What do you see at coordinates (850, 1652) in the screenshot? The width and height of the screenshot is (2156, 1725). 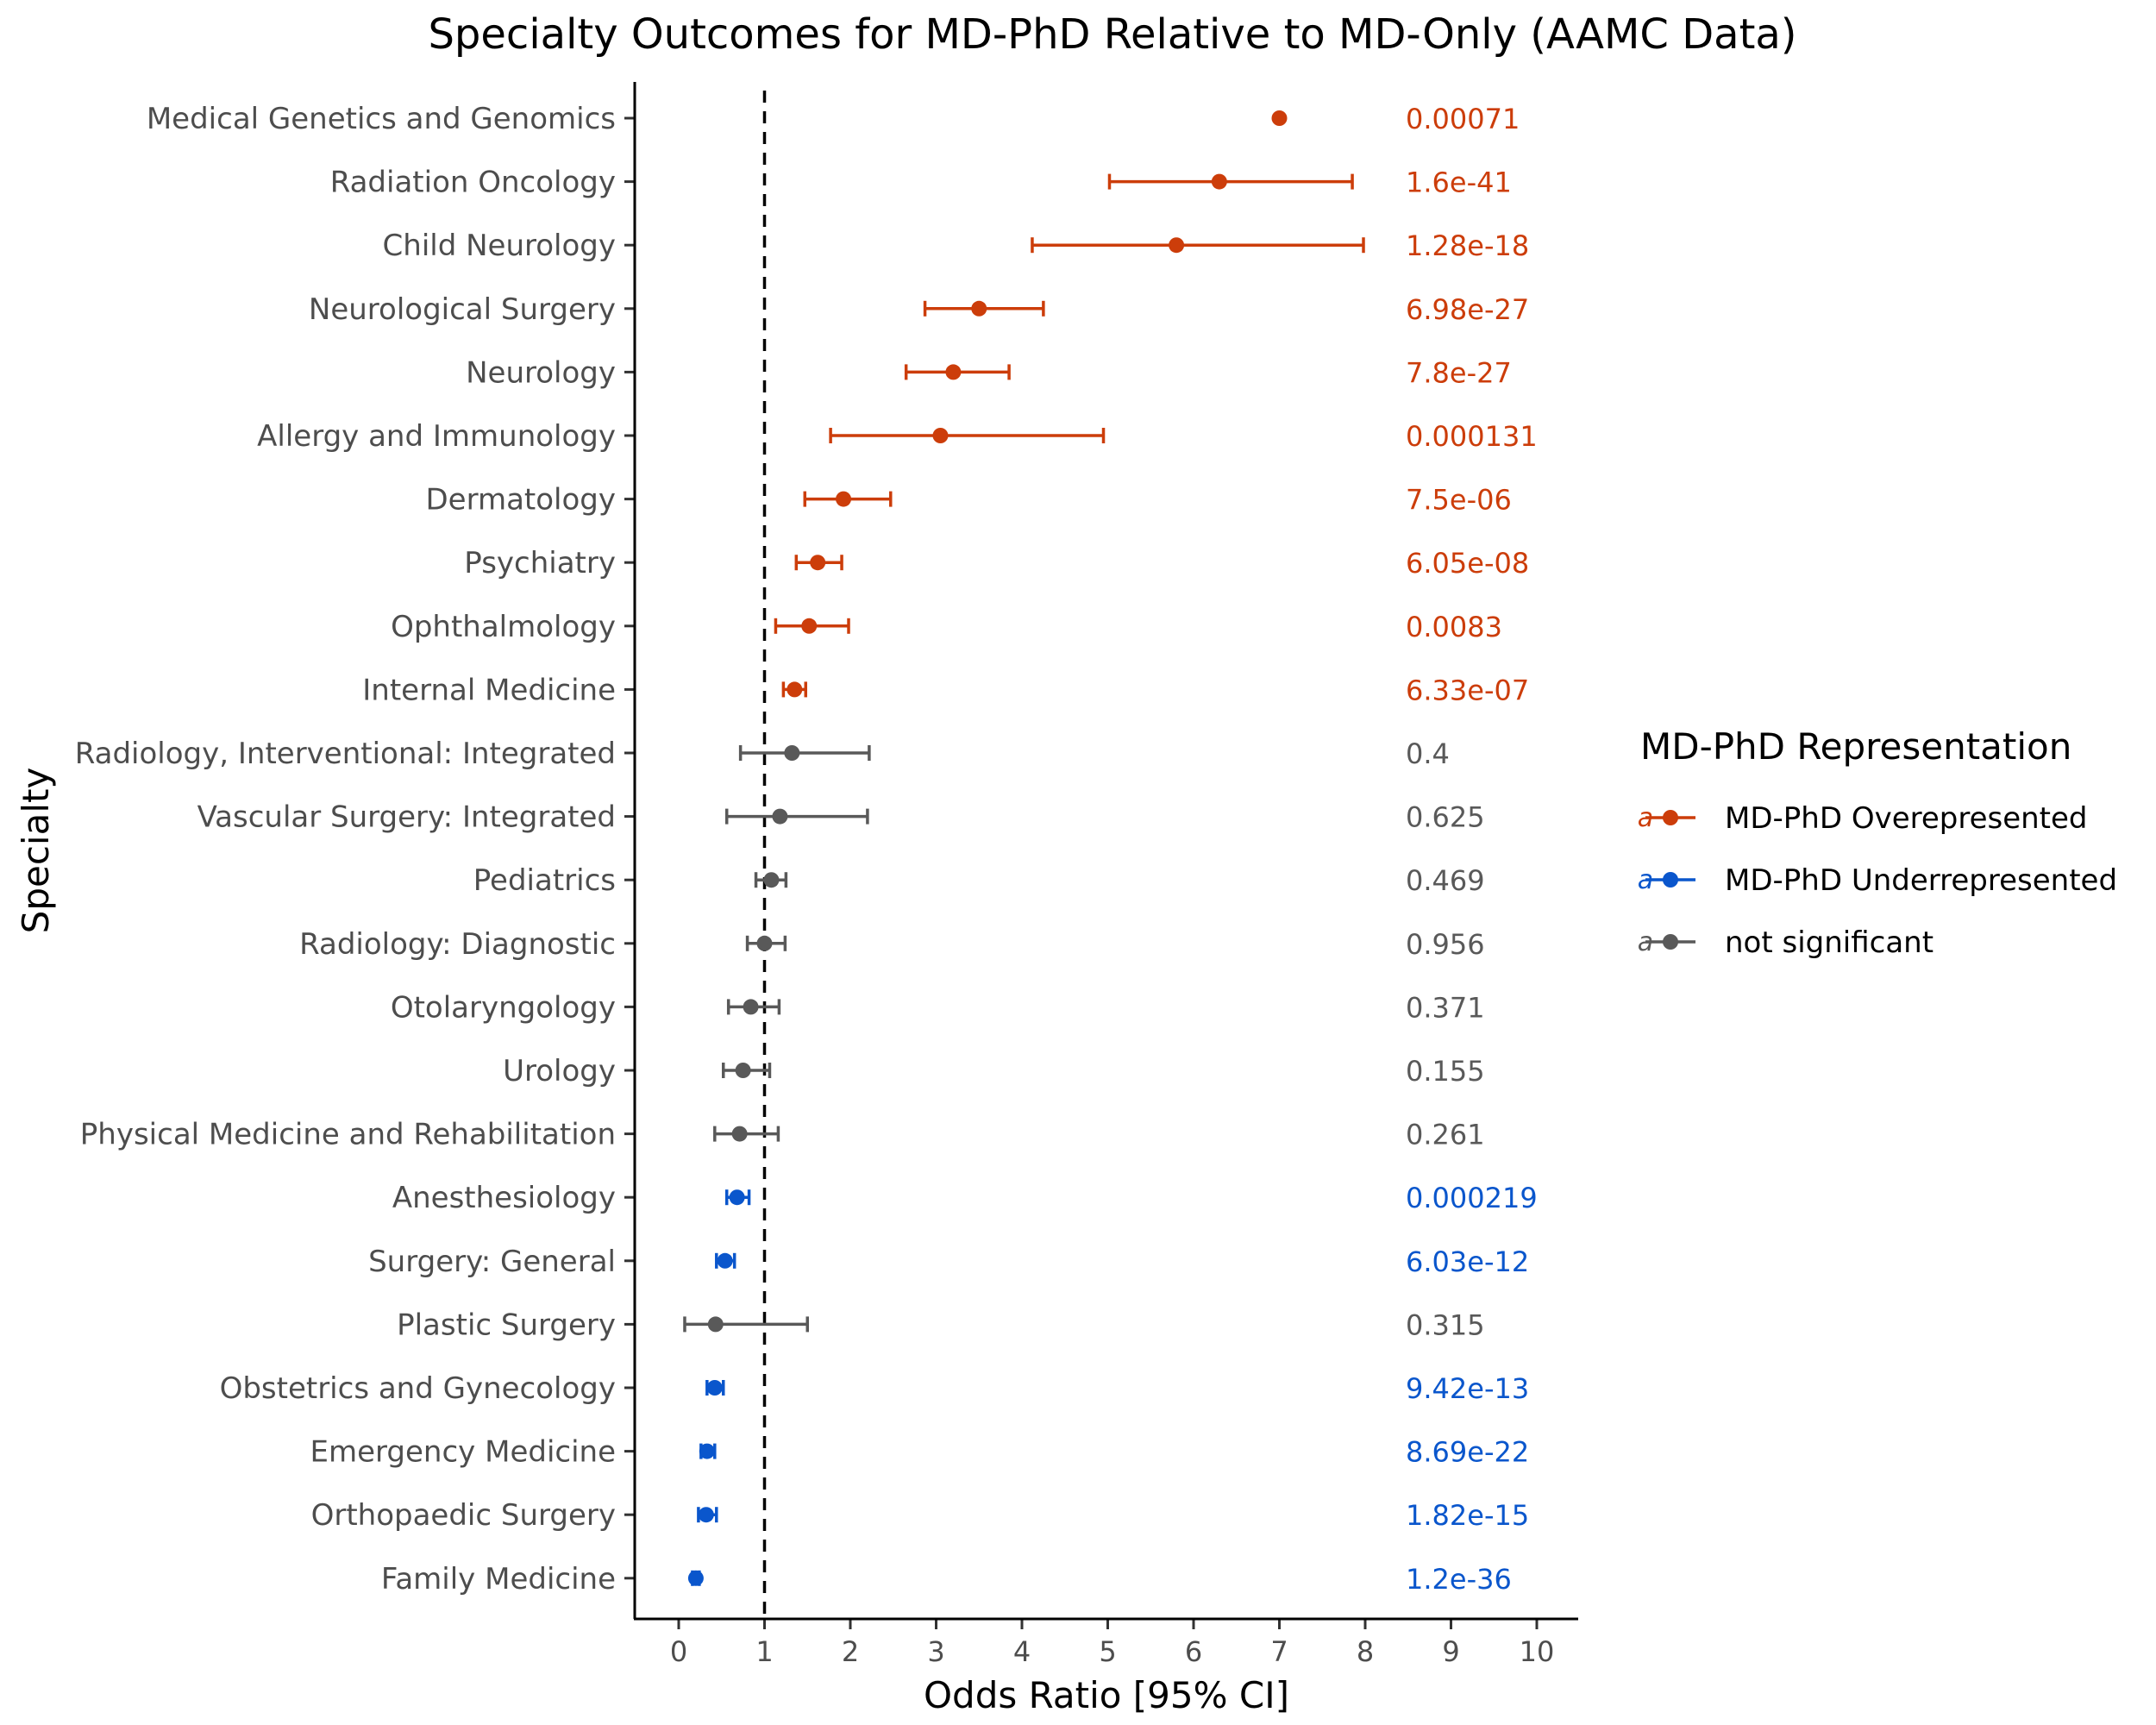 I see `x-tick-label: 2` at bounding box center [850, 1652].